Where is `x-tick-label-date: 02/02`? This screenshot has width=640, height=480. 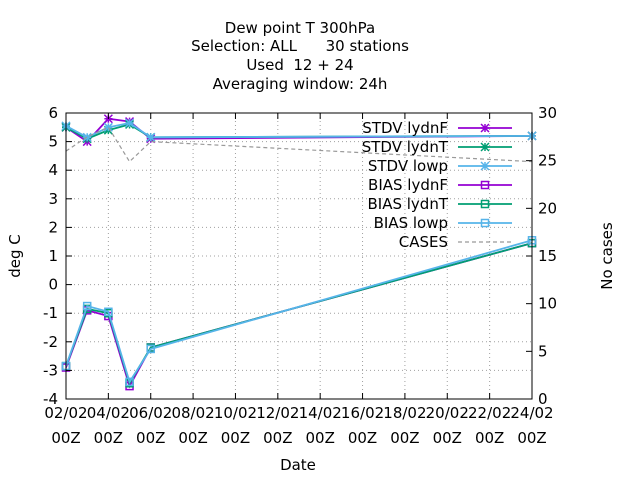
x-tick-label-date: 02/02 is located at coordinates (65, 413).